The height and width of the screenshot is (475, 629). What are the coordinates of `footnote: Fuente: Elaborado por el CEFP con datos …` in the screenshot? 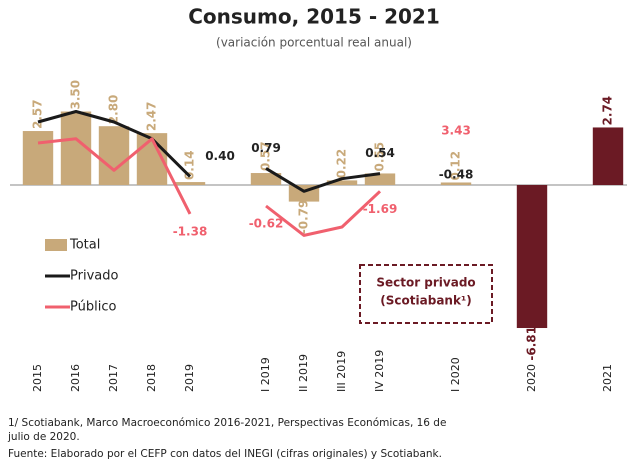 It's located at (225, 454).